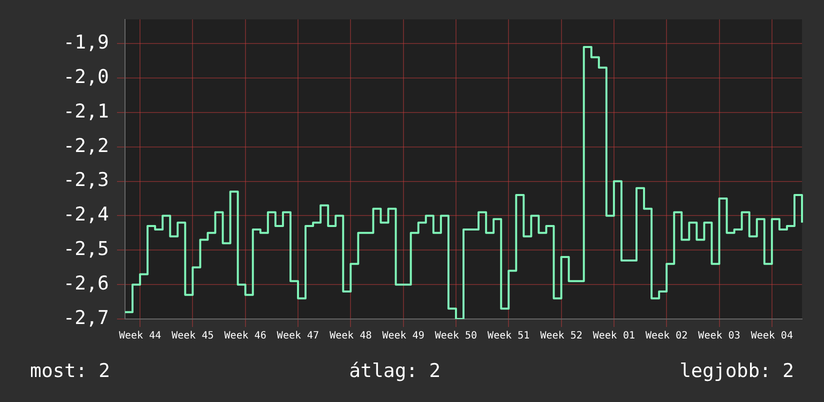 This screenshot has height=402, width=824. I want to click on x-tick-label: Week 50, so click(456, 336).